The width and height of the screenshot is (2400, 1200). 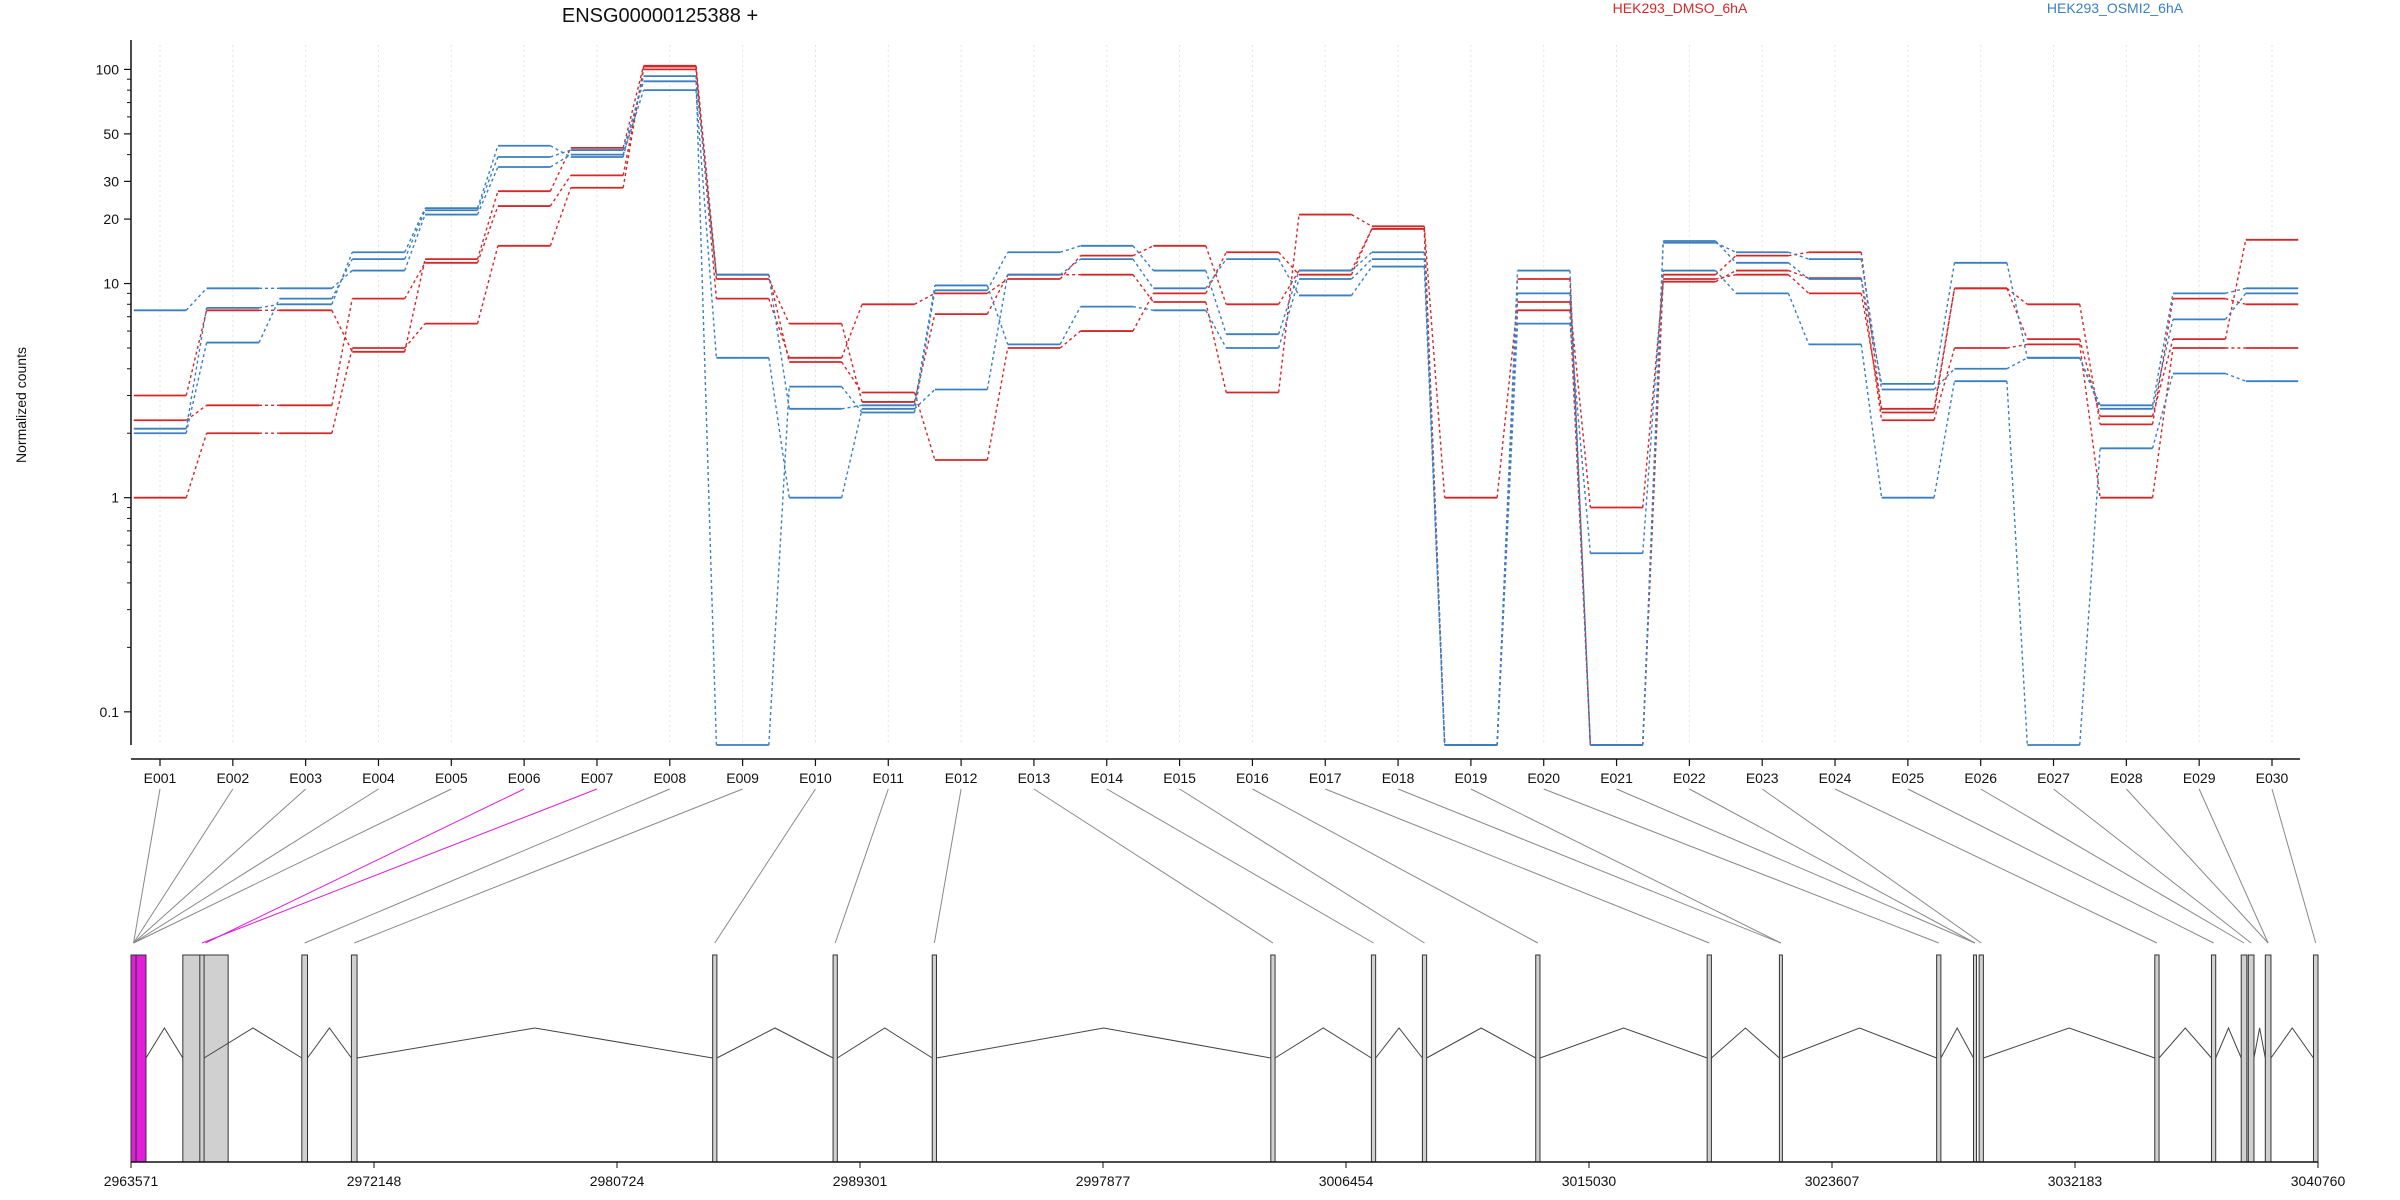 I want to click on genomic-tick-label: 2989301, so click(x=860, y=1181).